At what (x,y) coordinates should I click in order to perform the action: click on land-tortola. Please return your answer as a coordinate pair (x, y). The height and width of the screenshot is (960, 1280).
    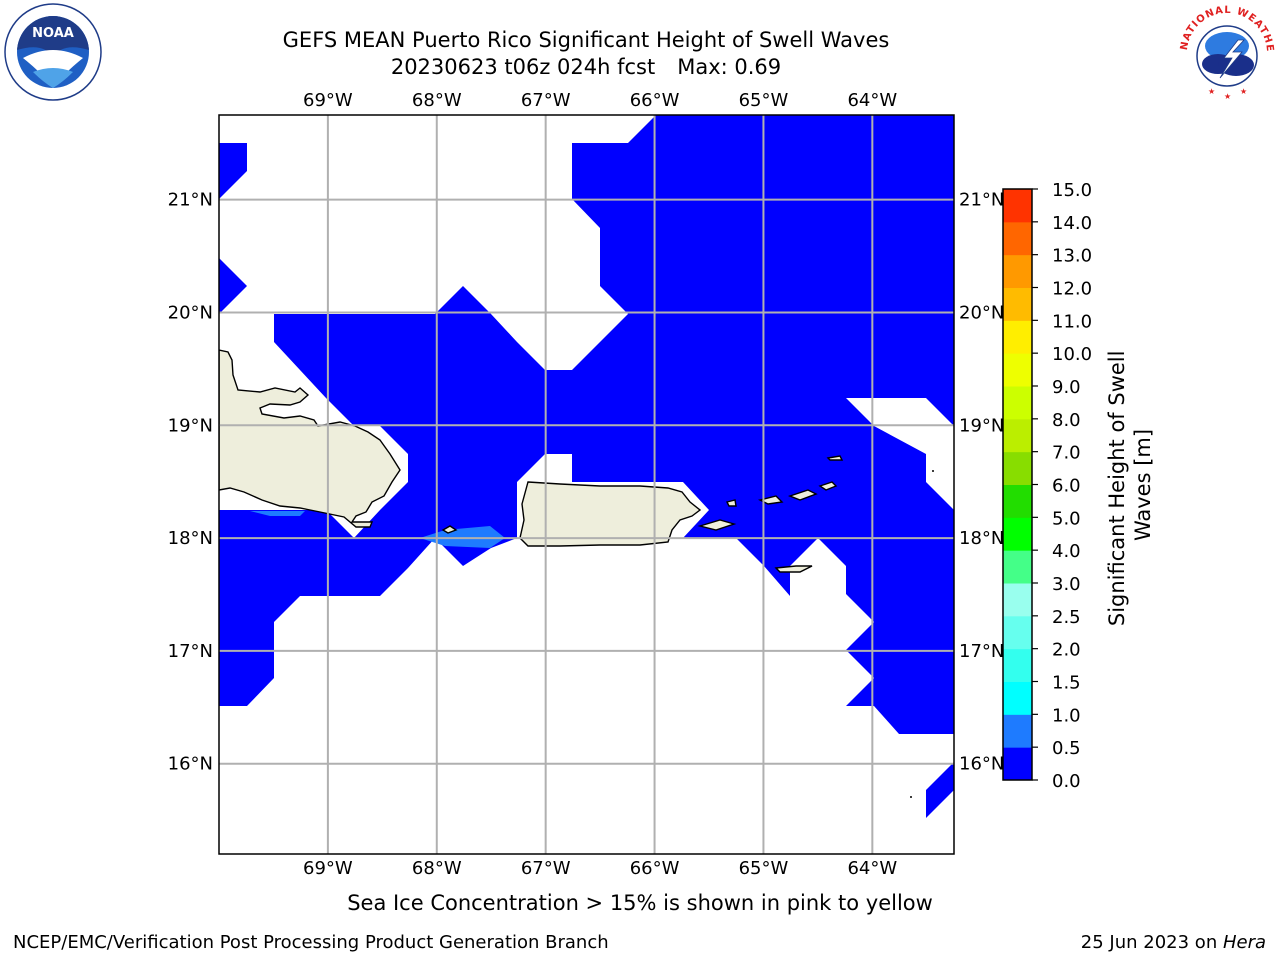
    Looking at the image, I should click on (802, 495).